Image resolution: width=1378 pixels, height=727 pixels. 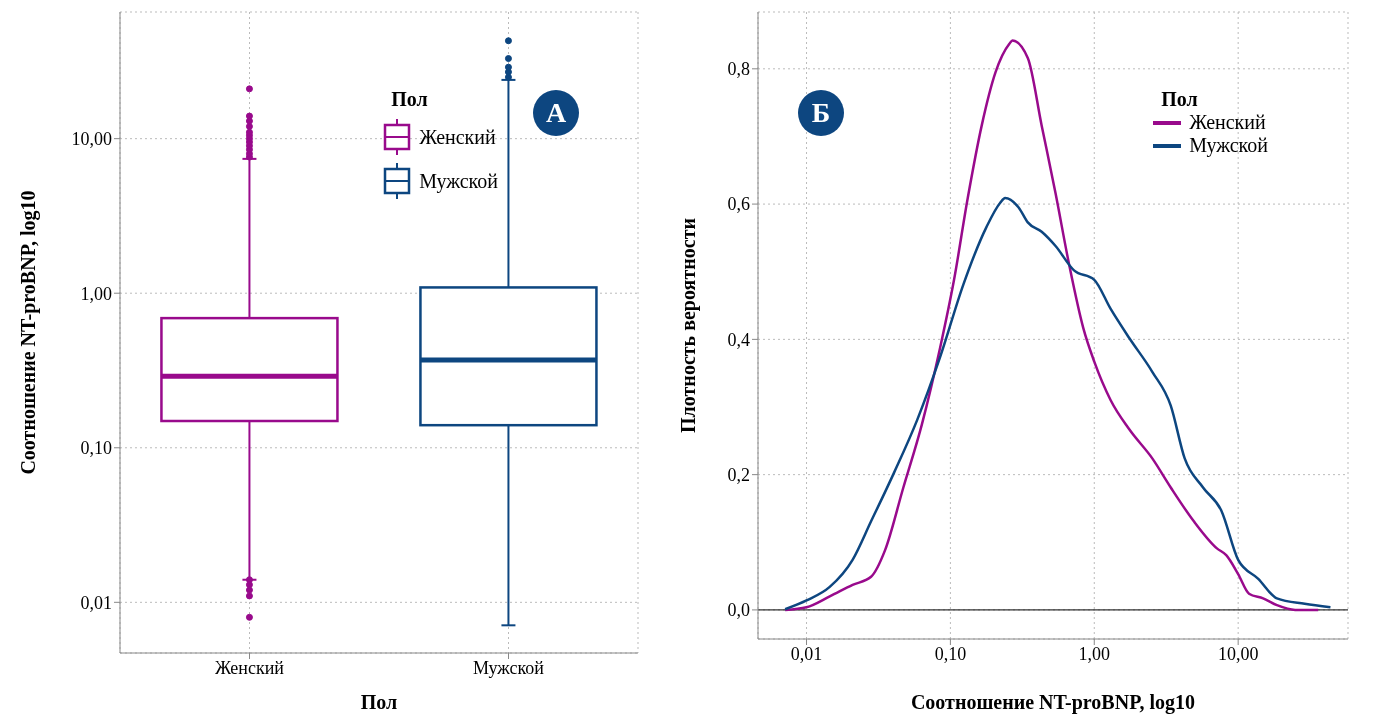 What do you see at coordinates (738, 69) in the screenshot?
I see `y-tick-label: 0,8` at bounding box center [738, 69].